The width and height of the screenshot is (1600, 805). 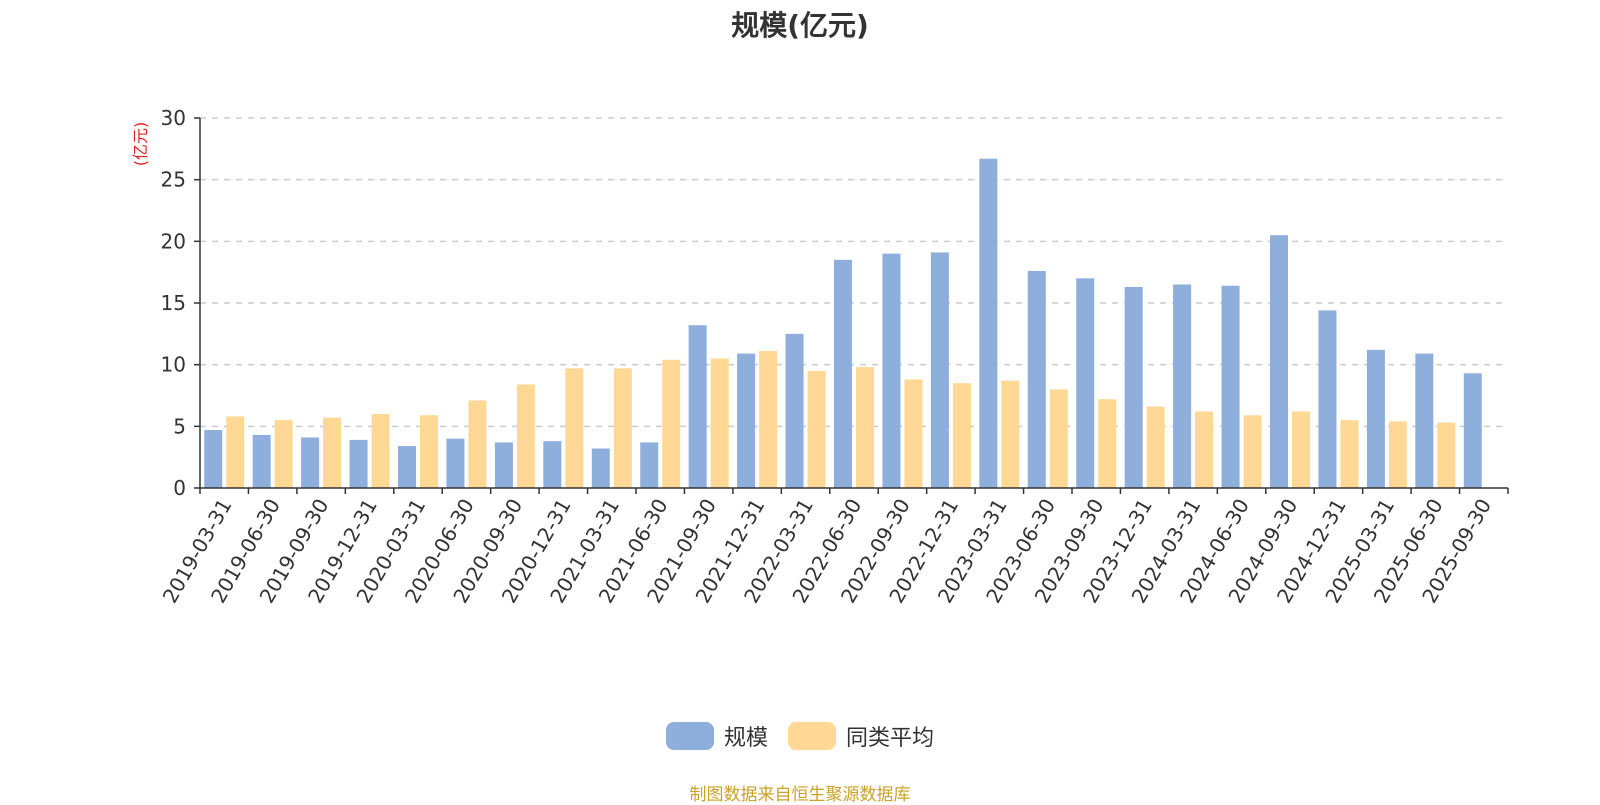 What do you see at coordinates (179, 488) in the screenshot?
I see `y-tick-label: 0` at bounding box center [179, 488].